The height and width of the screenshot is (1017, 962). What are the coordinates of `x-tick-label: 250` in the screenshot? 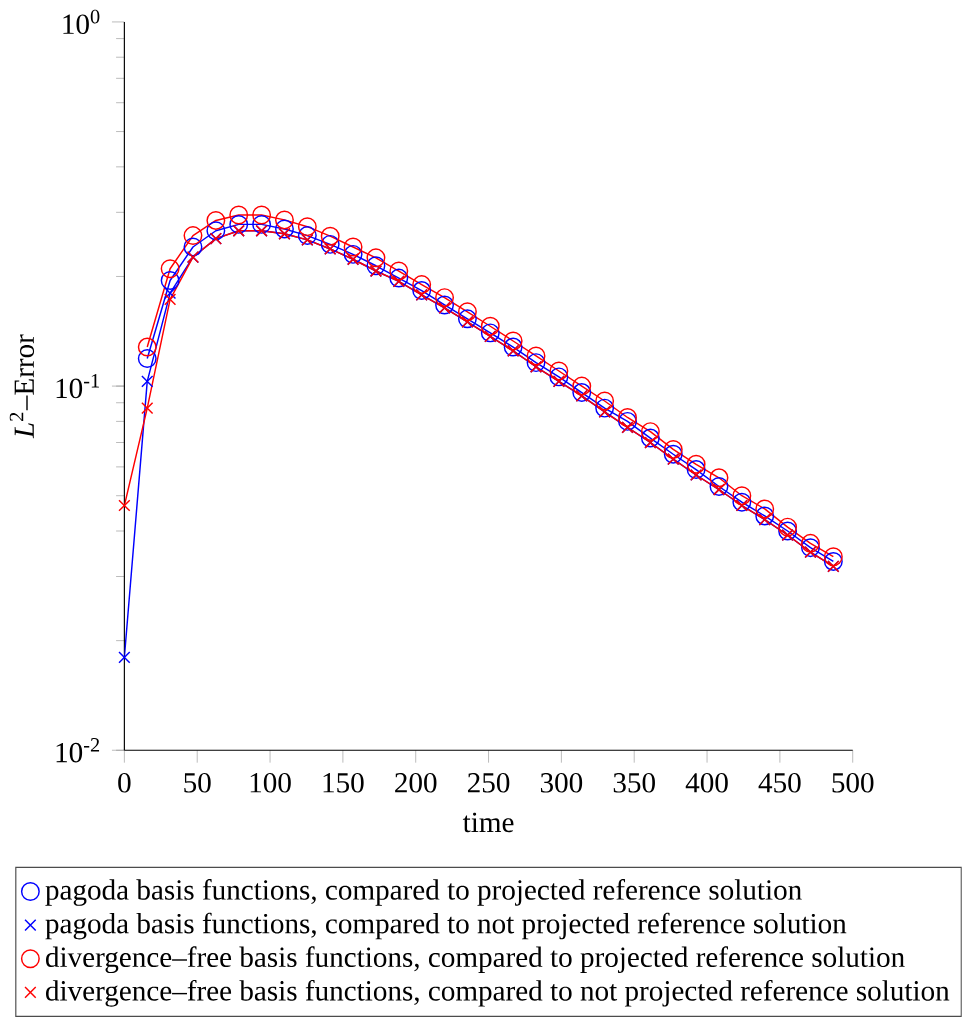 It's located at (489, 782).